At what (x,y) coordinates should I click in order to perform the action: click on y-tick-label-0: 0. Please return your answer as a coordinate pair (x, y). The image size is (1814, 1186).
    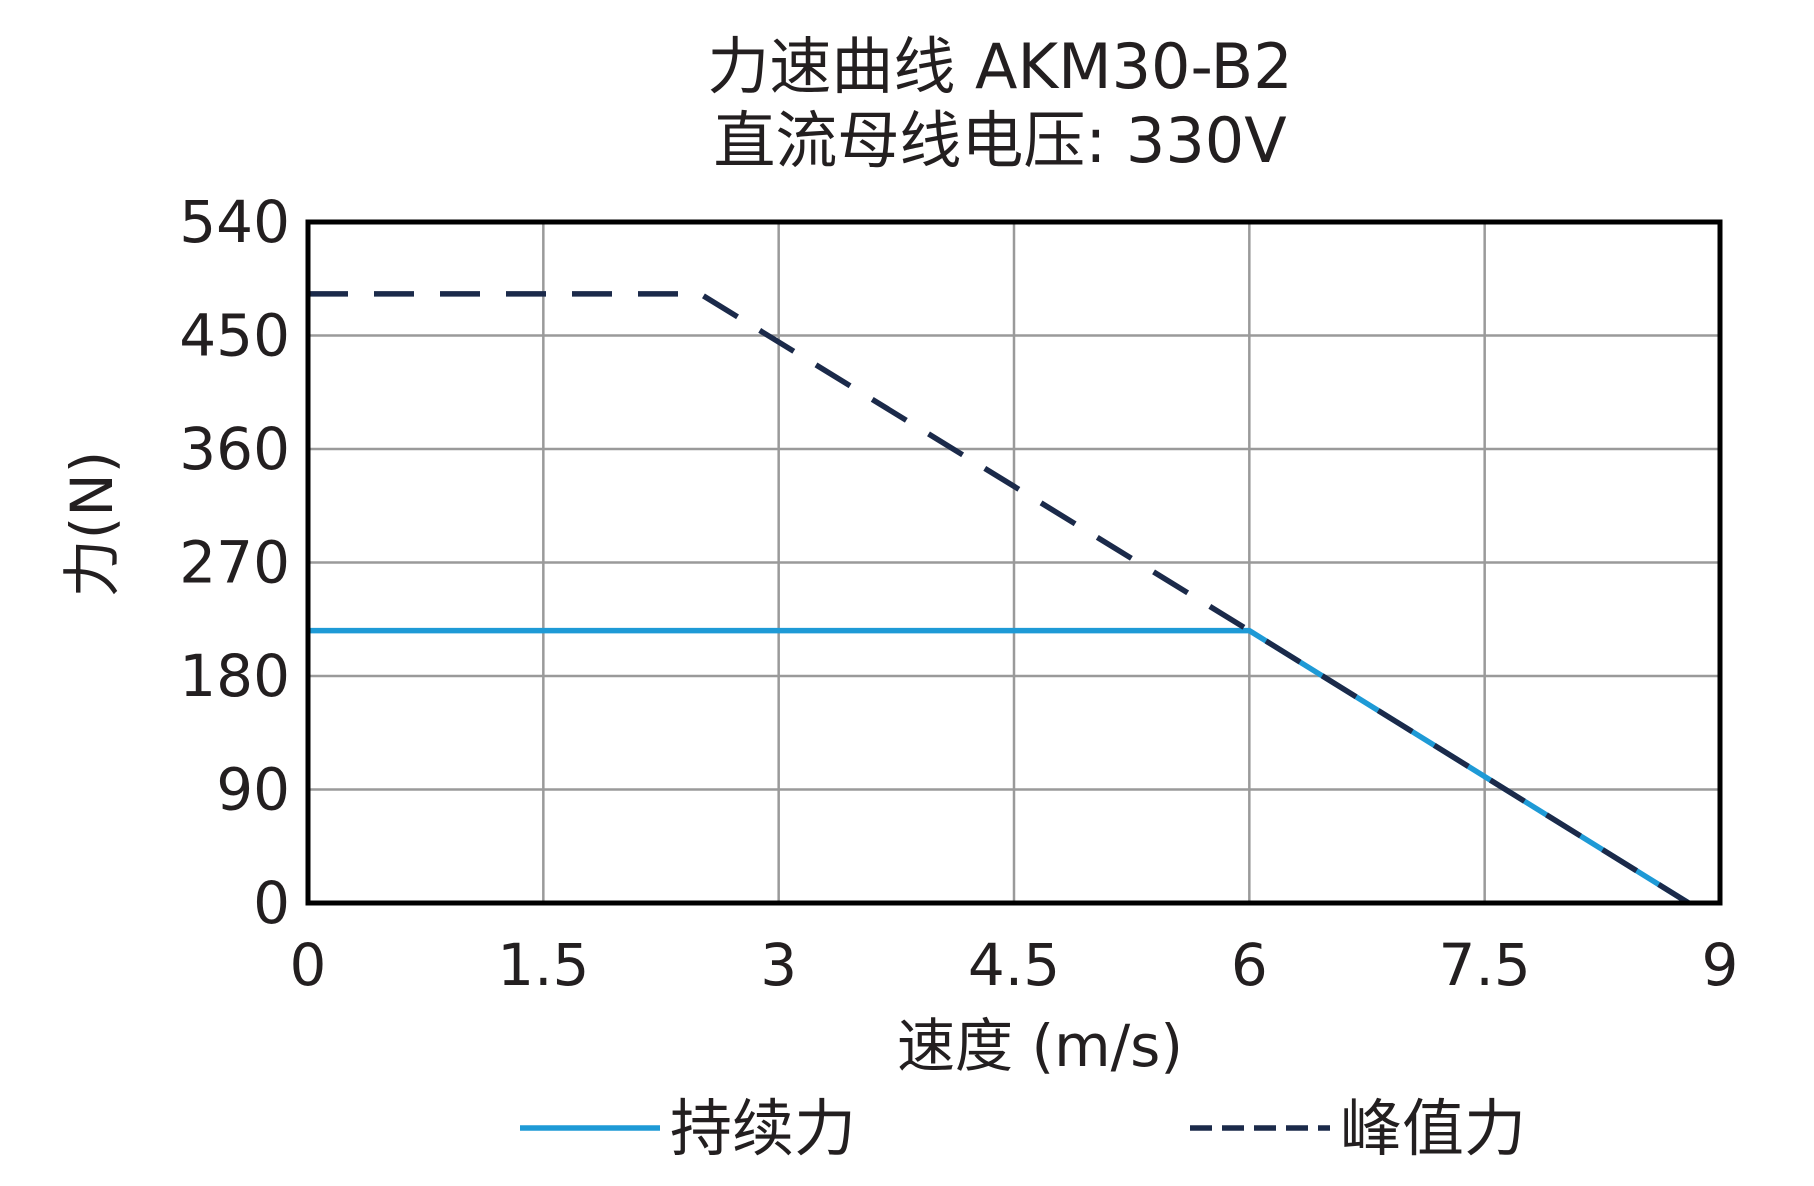
    Looking at the image, I should click on (271, 903).